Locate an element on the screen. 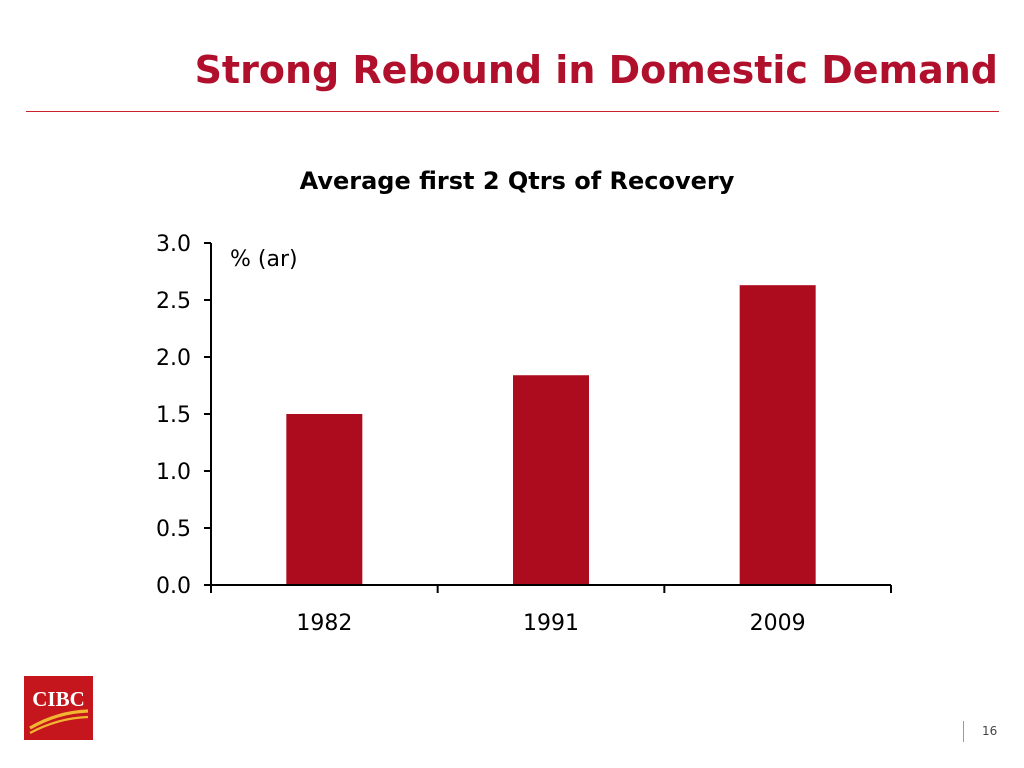 Image resolution: width=1024 pixels, height=768 pixels. x-tick-label: 1982 is located at coordinates (324, 623).